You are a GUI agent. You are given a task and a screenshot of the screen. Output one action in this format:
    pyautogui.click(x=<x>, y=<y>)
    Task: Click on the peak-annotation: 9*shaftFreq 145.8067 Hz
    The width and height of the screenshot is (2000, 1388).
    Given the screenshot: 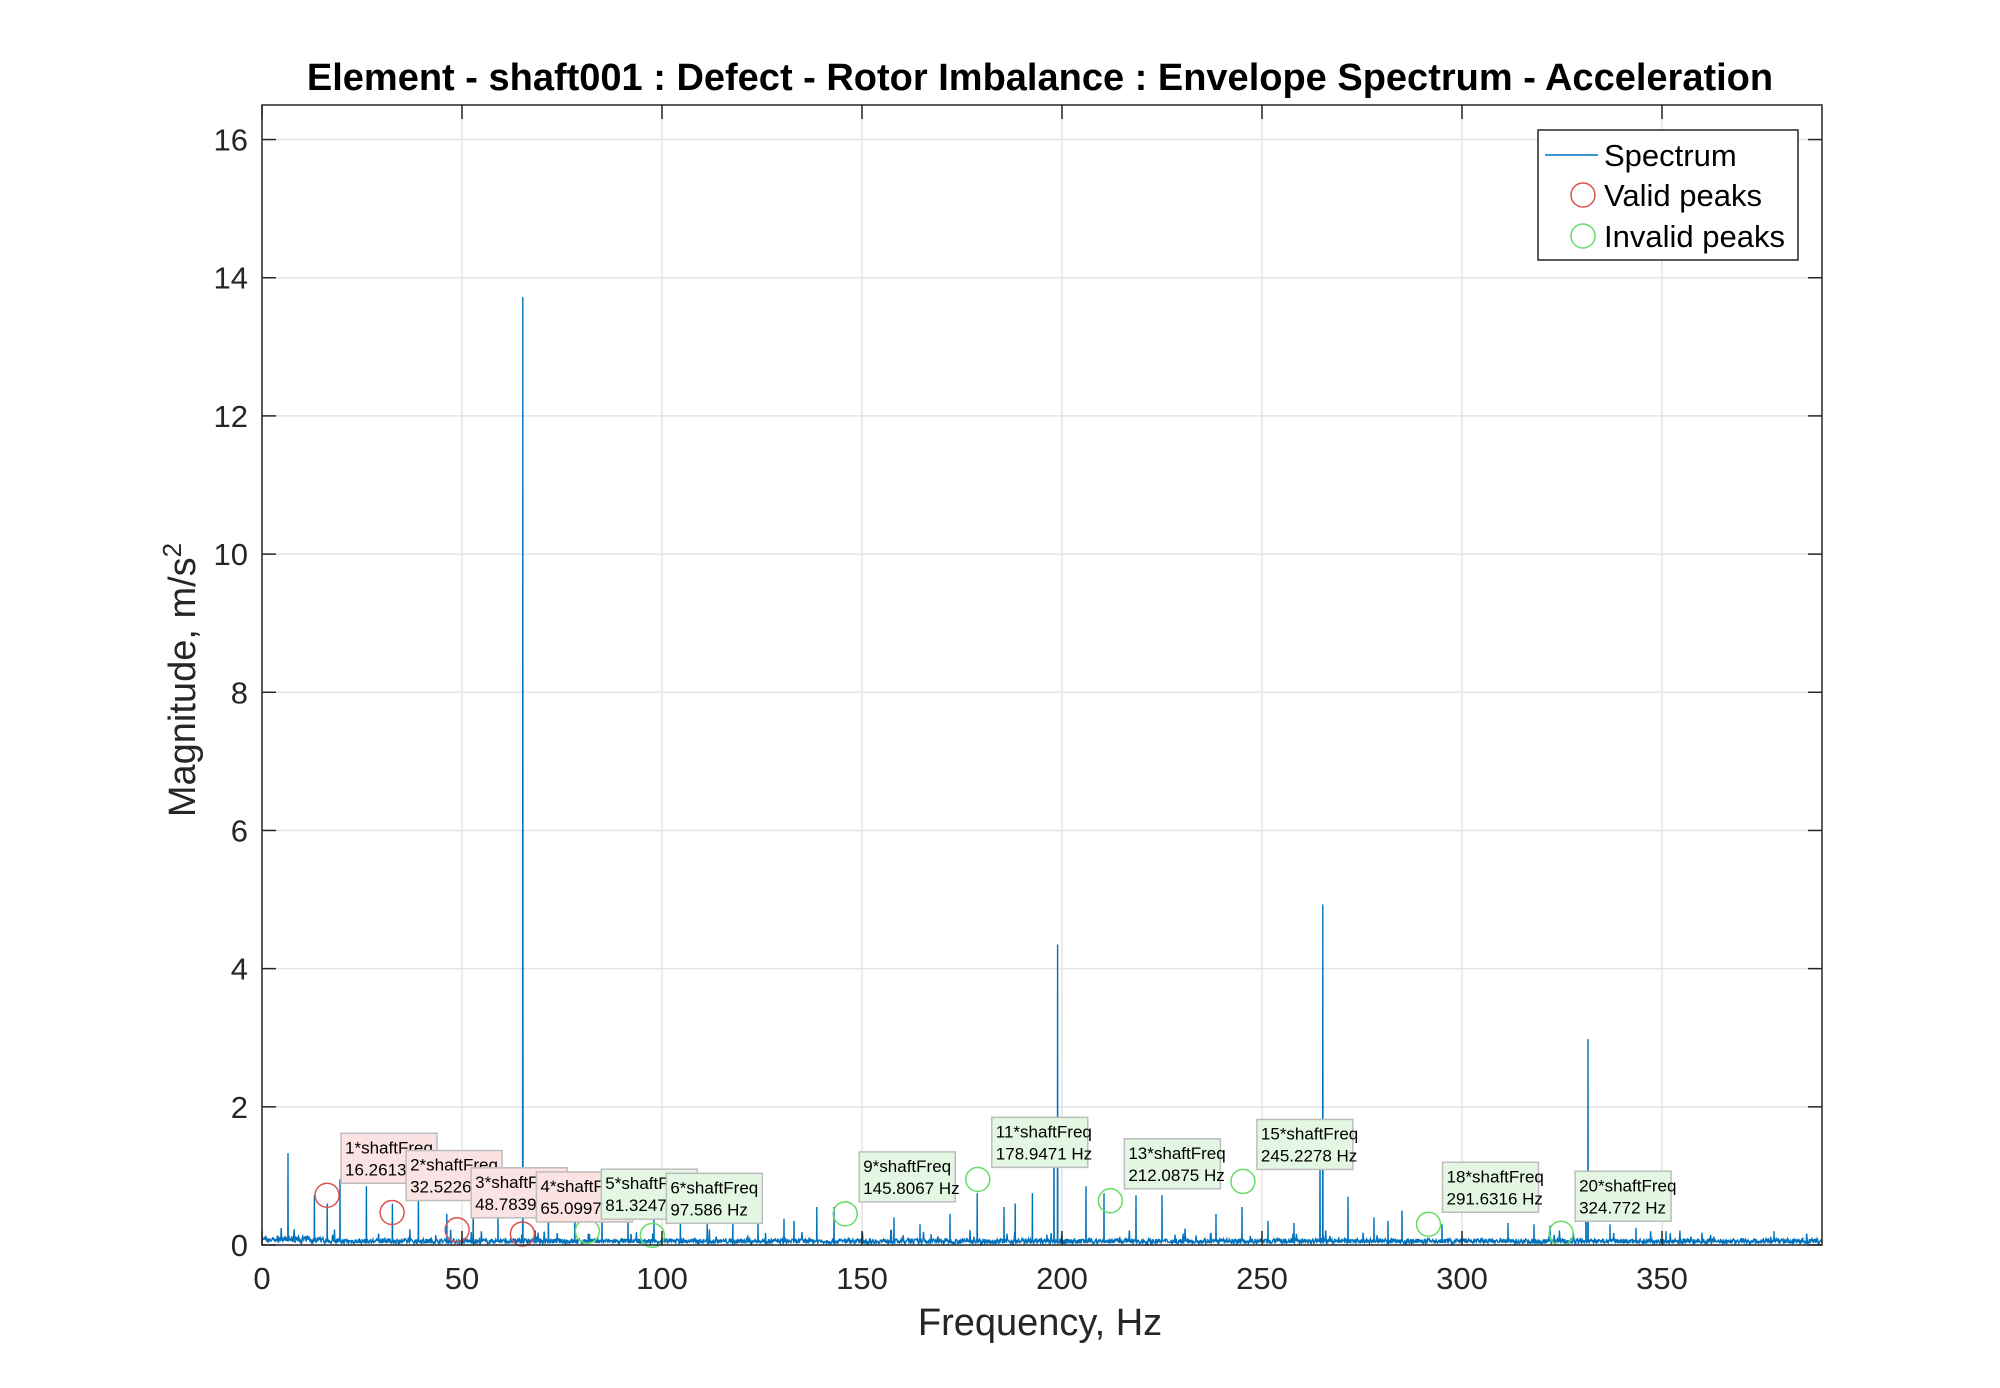 What is the action you would take?
    pyautogui.click(x=909, y=1177)
    